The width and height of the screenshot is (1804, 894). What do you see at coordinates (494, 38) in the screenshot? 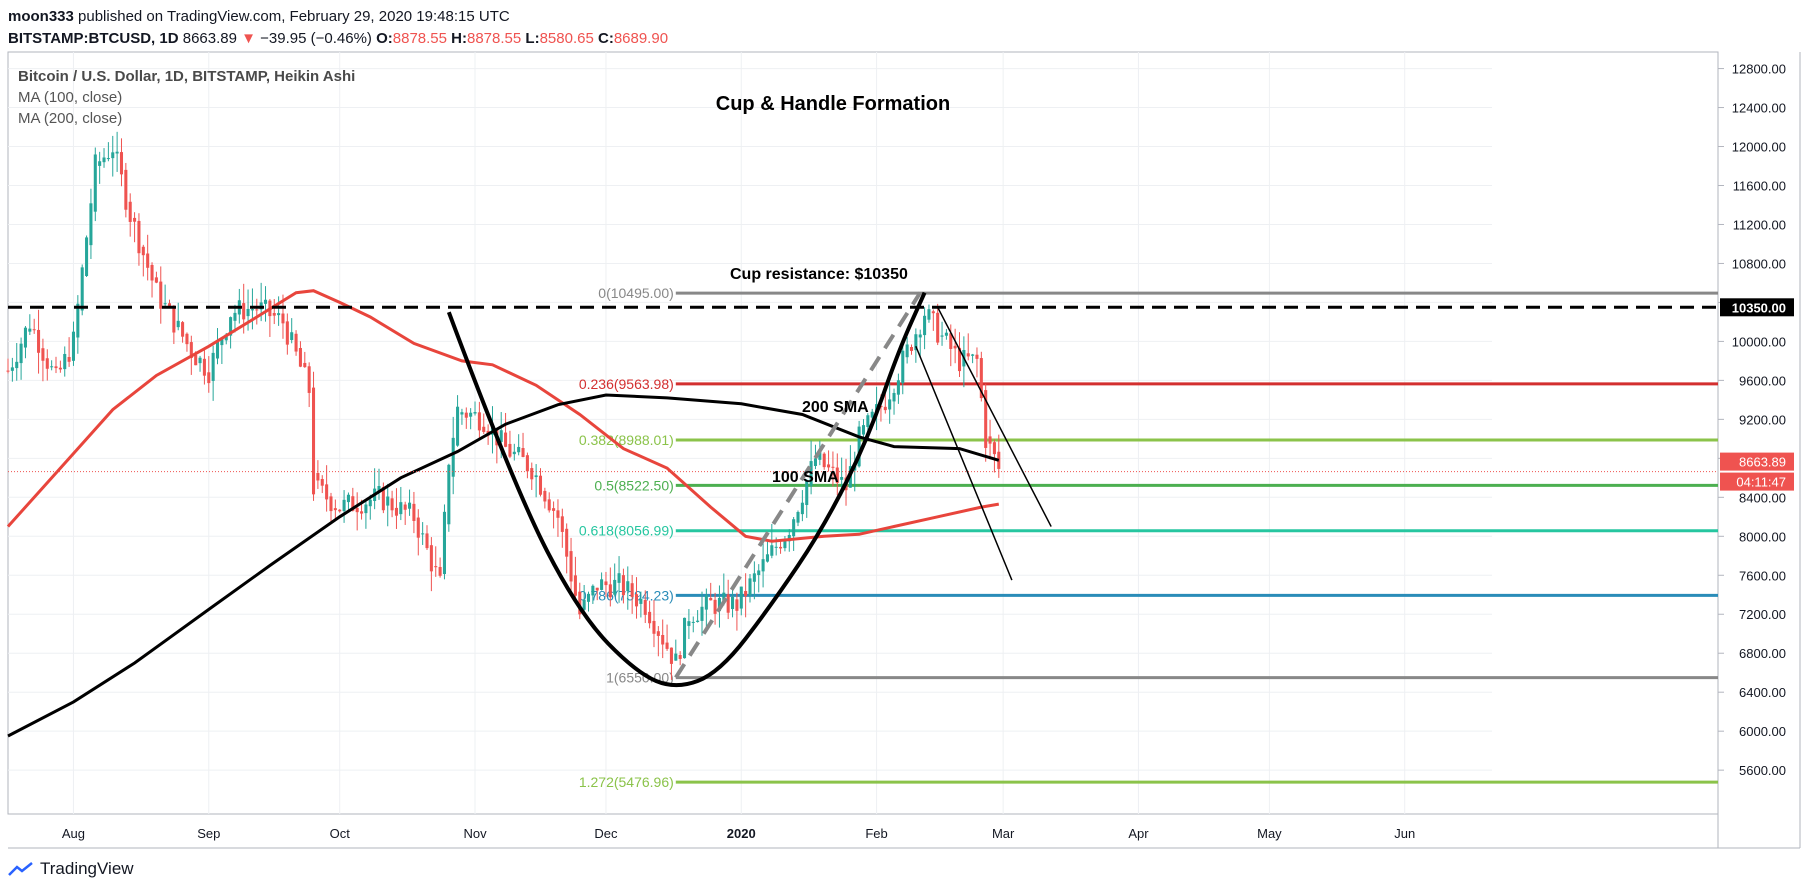
I see `high-value: 8878.55` at bounding box center [494, 38].